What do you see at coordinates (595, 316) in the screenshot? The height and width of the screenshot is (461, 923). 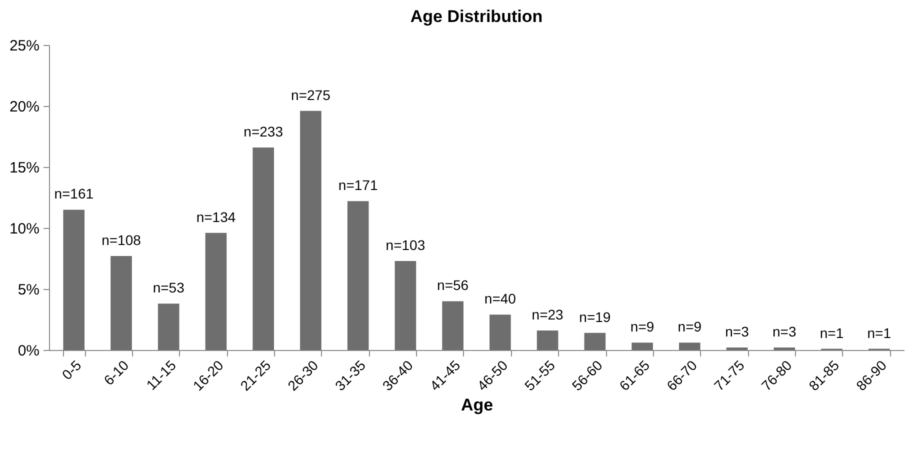 I see `annotation: n=19` at bounding box center [595, 316].